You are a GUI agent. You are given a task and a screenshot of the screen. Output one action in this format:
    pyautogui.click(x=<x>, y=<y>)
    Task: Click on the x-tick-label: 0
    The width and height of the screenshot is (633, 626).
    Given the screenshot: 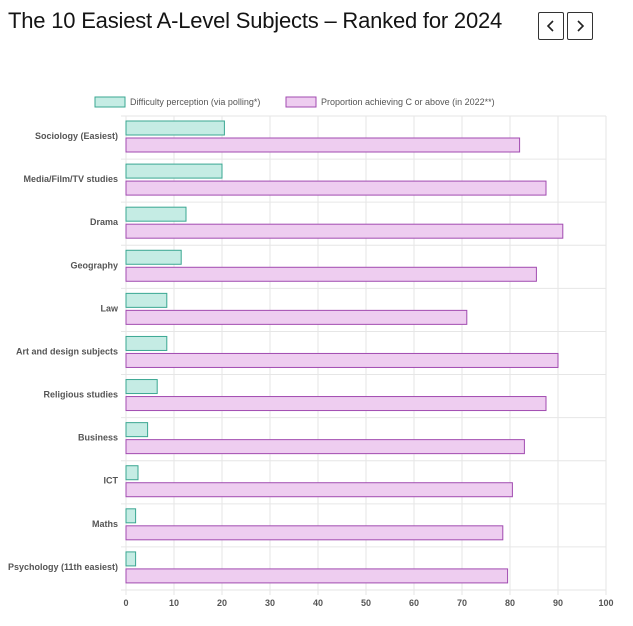 What is the action you would take?
    pyautogui.click(x=125, y=603)
    